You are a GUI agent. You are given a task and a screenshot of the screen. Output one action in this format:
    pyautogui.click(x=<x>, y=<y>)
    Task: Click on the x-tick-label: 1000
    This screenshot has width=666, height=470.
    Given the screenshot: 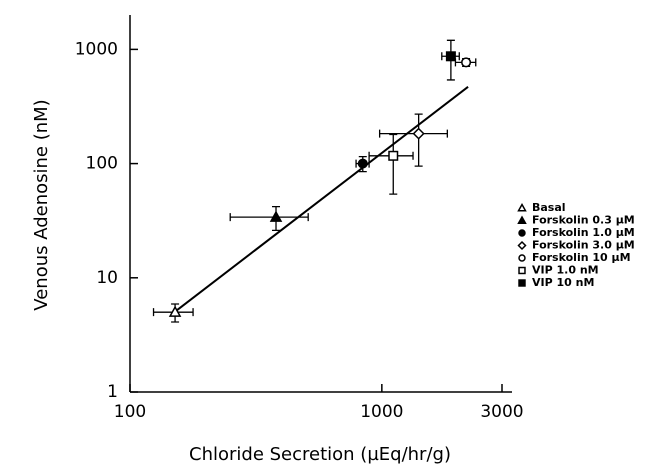 What is the action you would take?
    pyautogui.click(x=381, y=412)
    